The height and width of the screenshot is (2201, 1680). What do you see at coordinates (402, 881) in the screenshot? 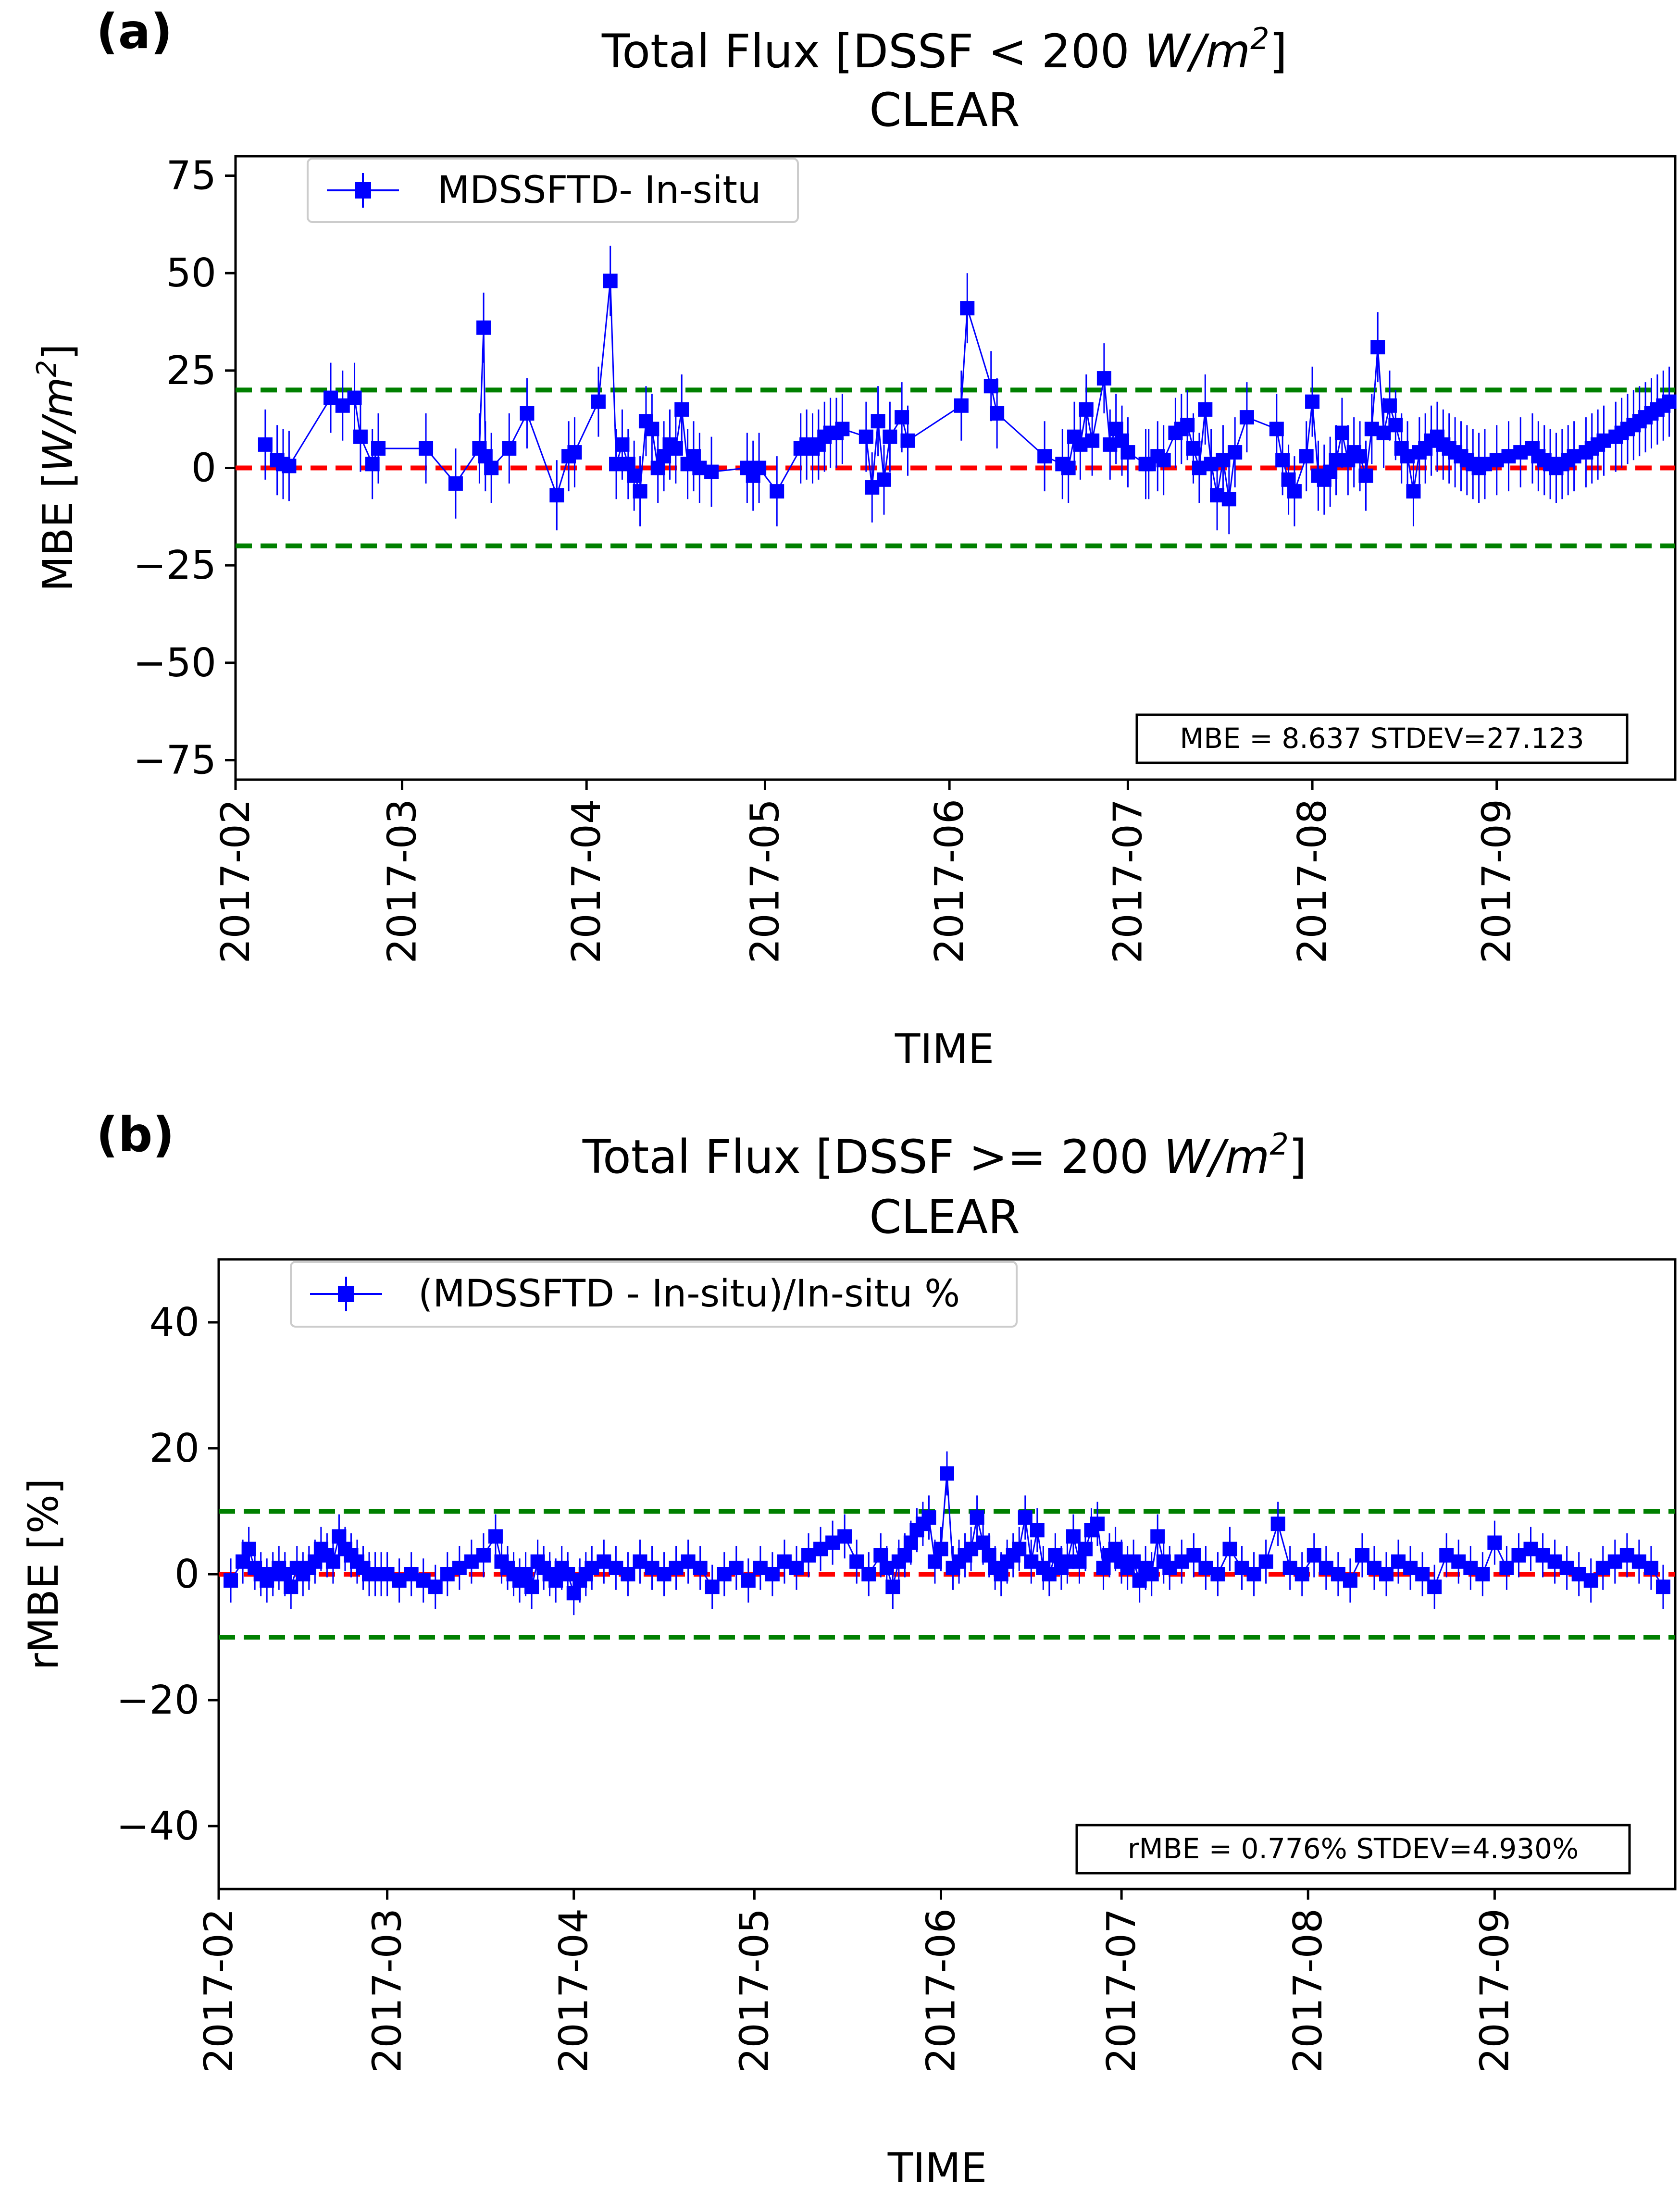
I see `panel-a-xtick-label: 2017-03` at bounding box center [402, 881].